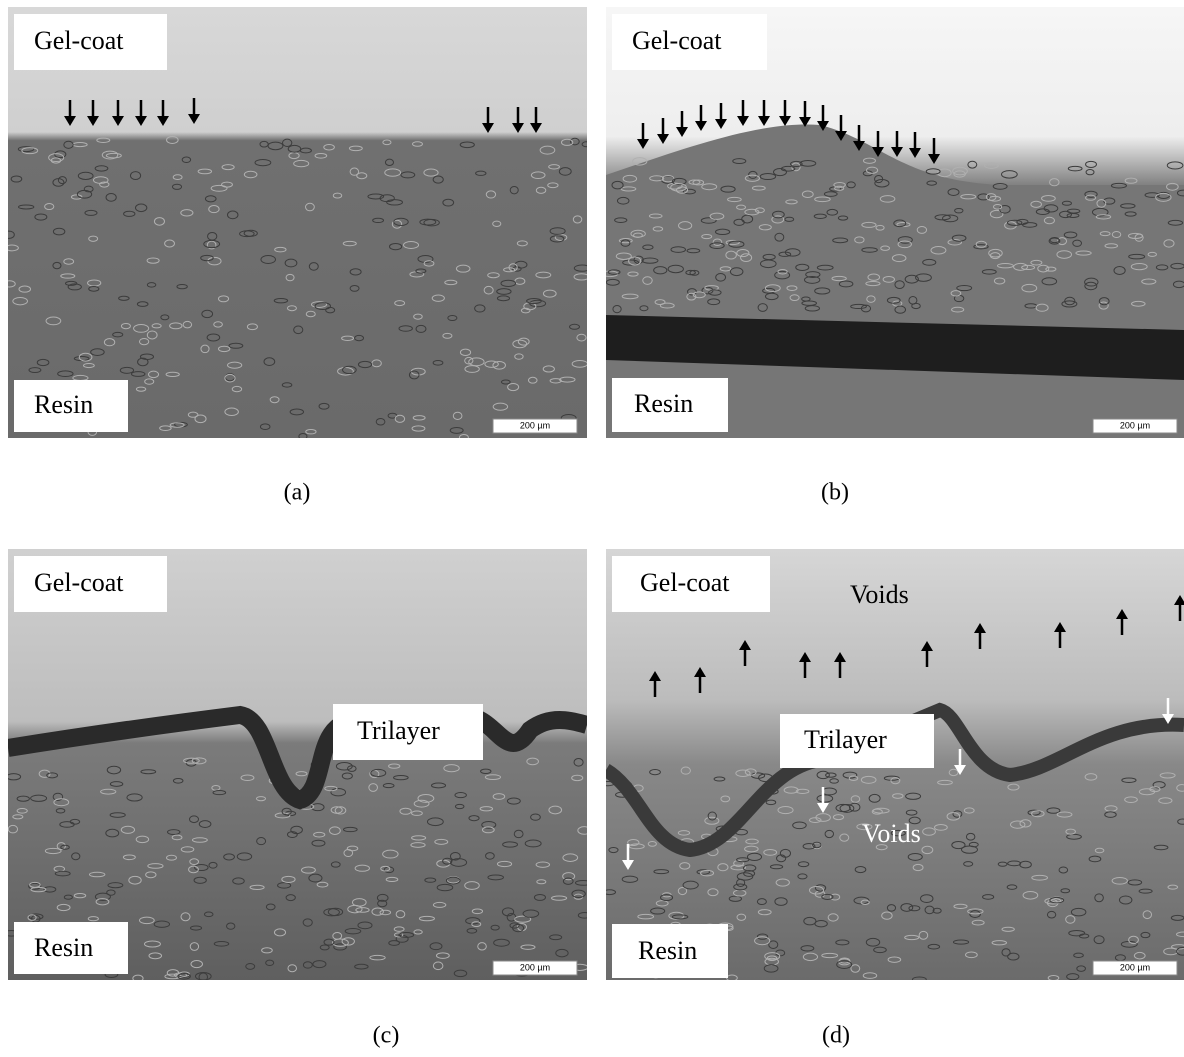 The height and width of the screenshot is (1057, 1184). I want to click on caption: (d), so click(836, 1036).